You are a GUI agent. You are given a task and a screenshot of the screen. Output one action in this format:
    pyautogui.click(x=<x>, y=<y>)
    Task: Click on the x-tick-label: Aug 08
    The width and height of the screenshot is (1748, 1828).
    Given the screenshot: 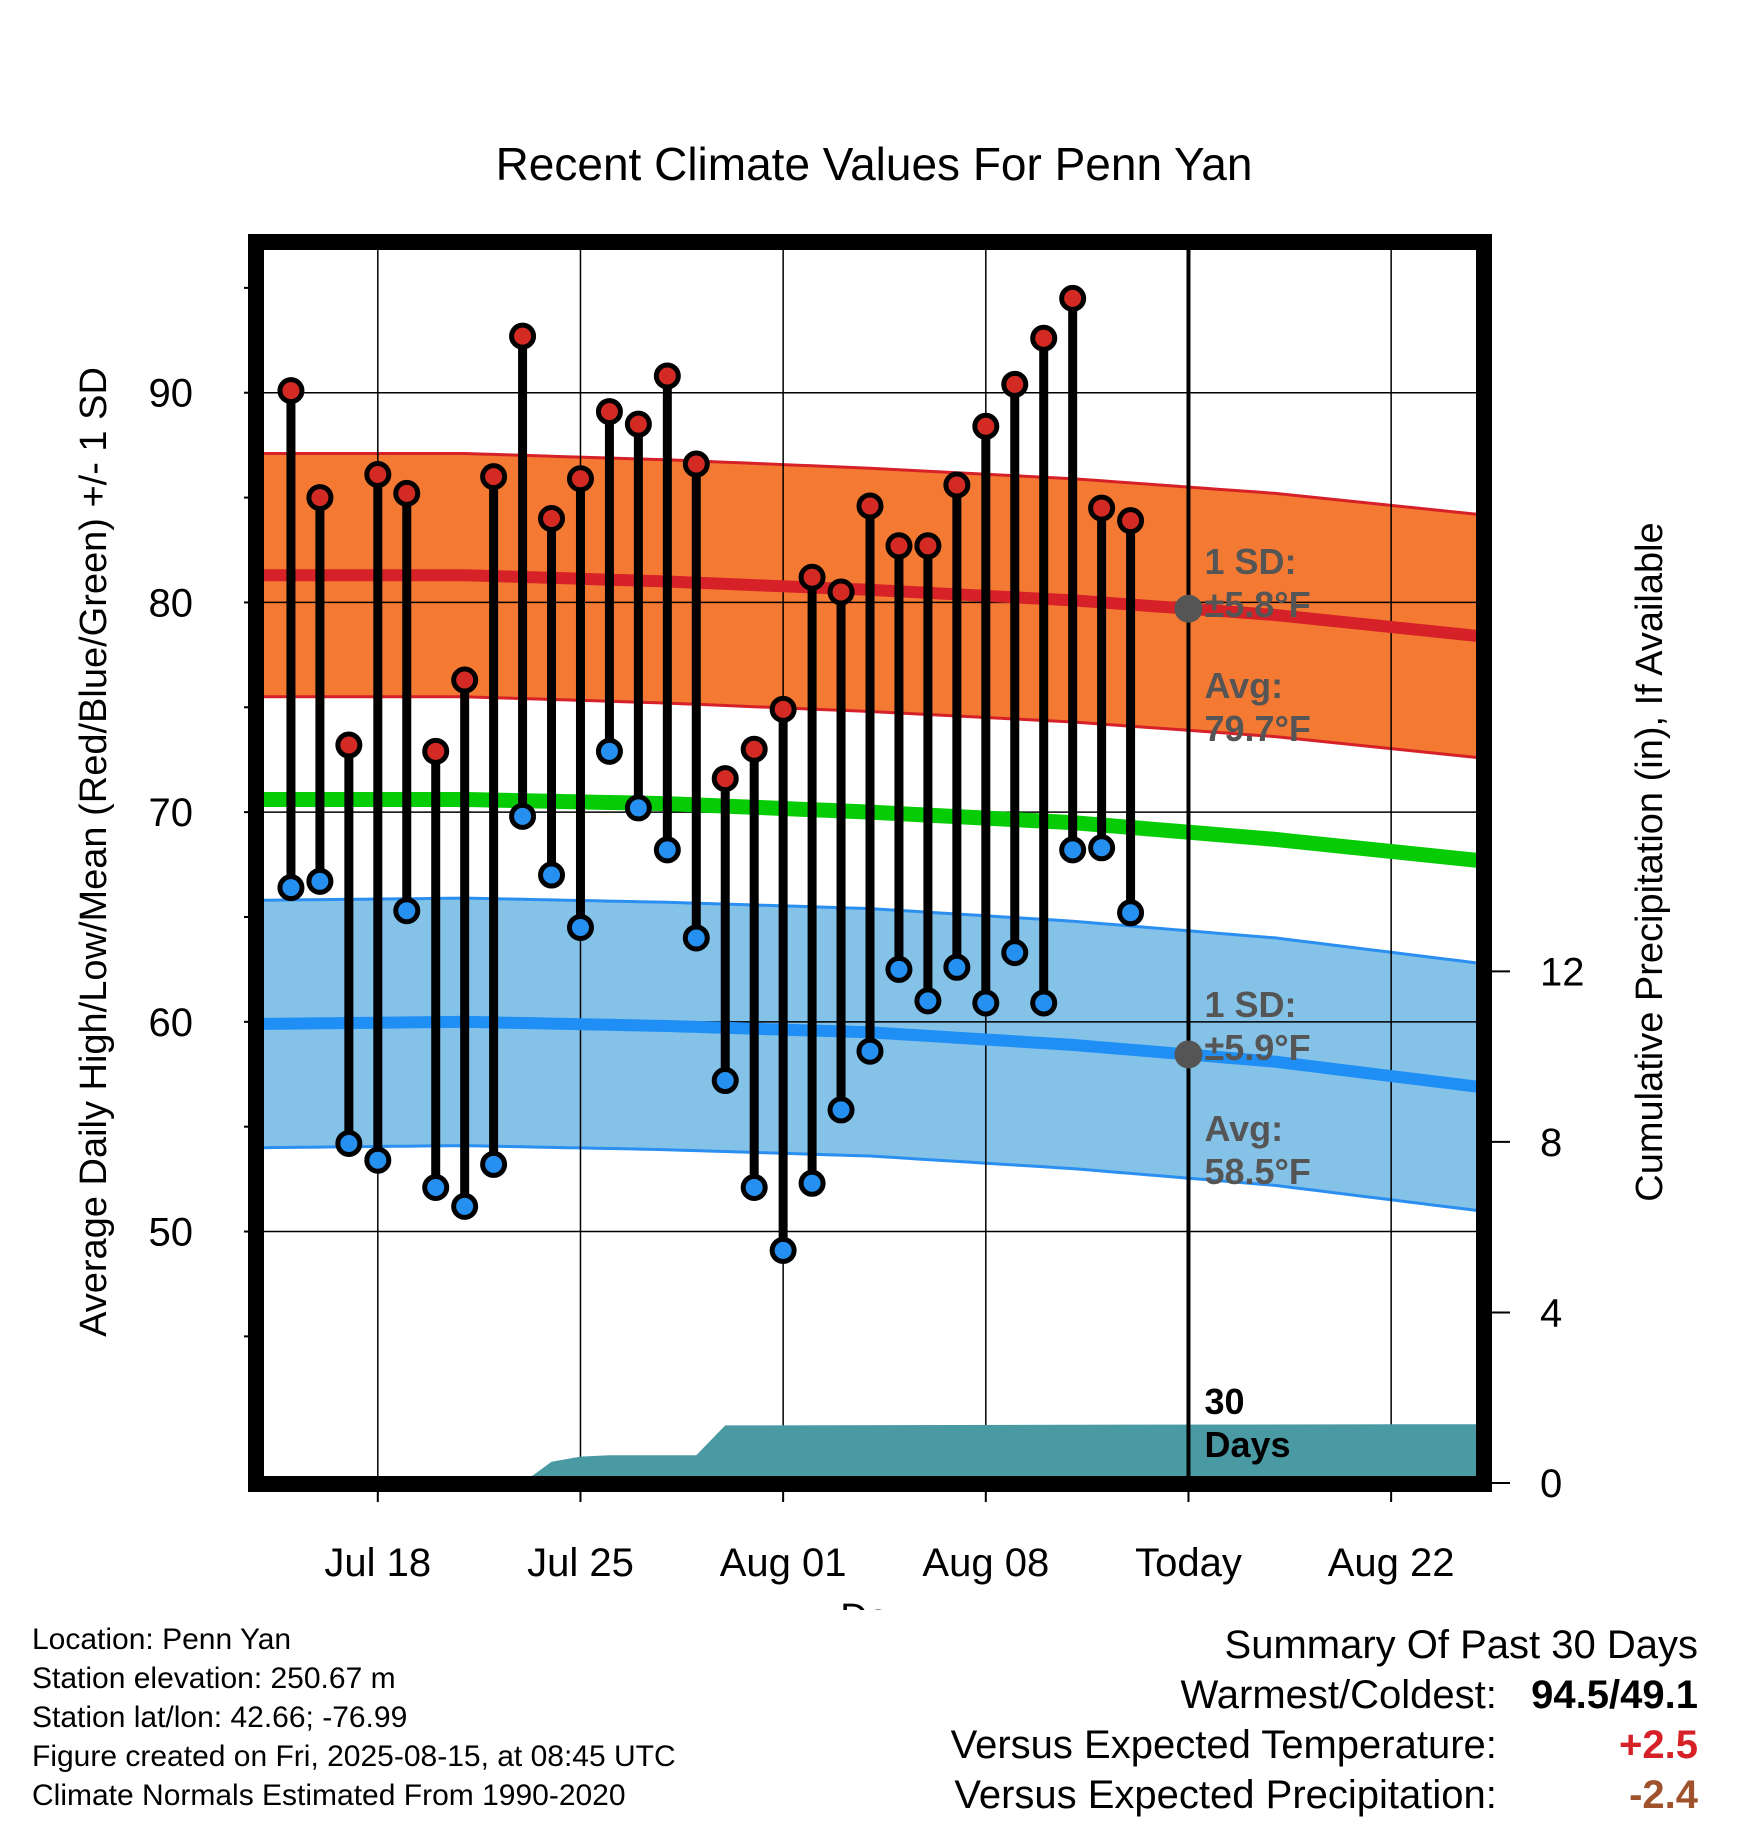 What is the action you would take?
    pyautogui.click(x=985, y=1563)
    